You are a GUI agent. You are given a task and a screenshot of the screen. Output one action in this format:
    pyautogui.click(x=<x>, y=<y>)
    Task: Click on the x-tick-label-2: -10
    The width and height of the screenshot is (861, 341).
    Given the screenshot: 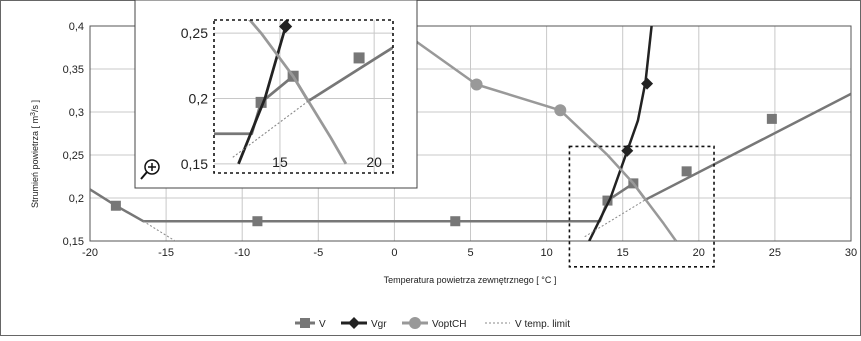 What is the action you would take?
    pyautogui.click(x=242, y=253)
    